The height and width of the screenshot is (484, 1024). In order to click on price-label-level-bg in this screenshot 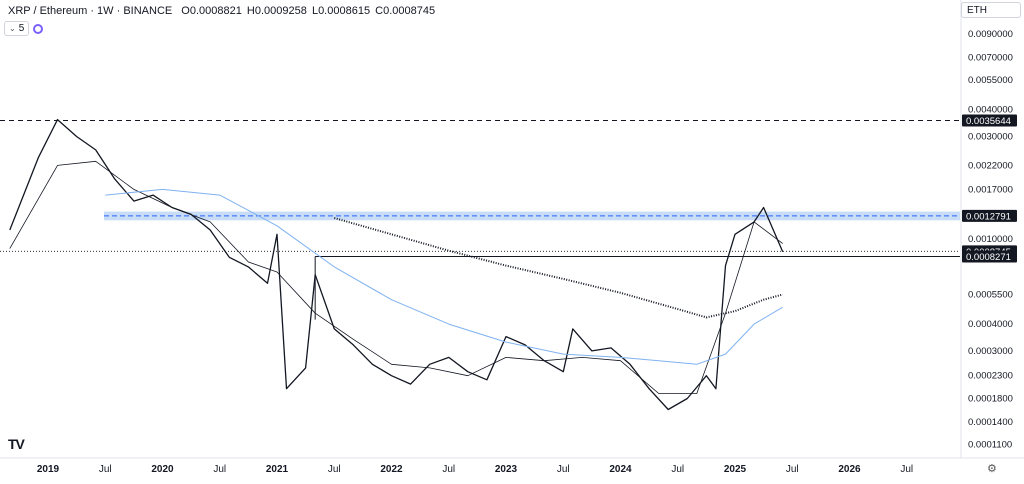, I will do `click(989, 120)`.